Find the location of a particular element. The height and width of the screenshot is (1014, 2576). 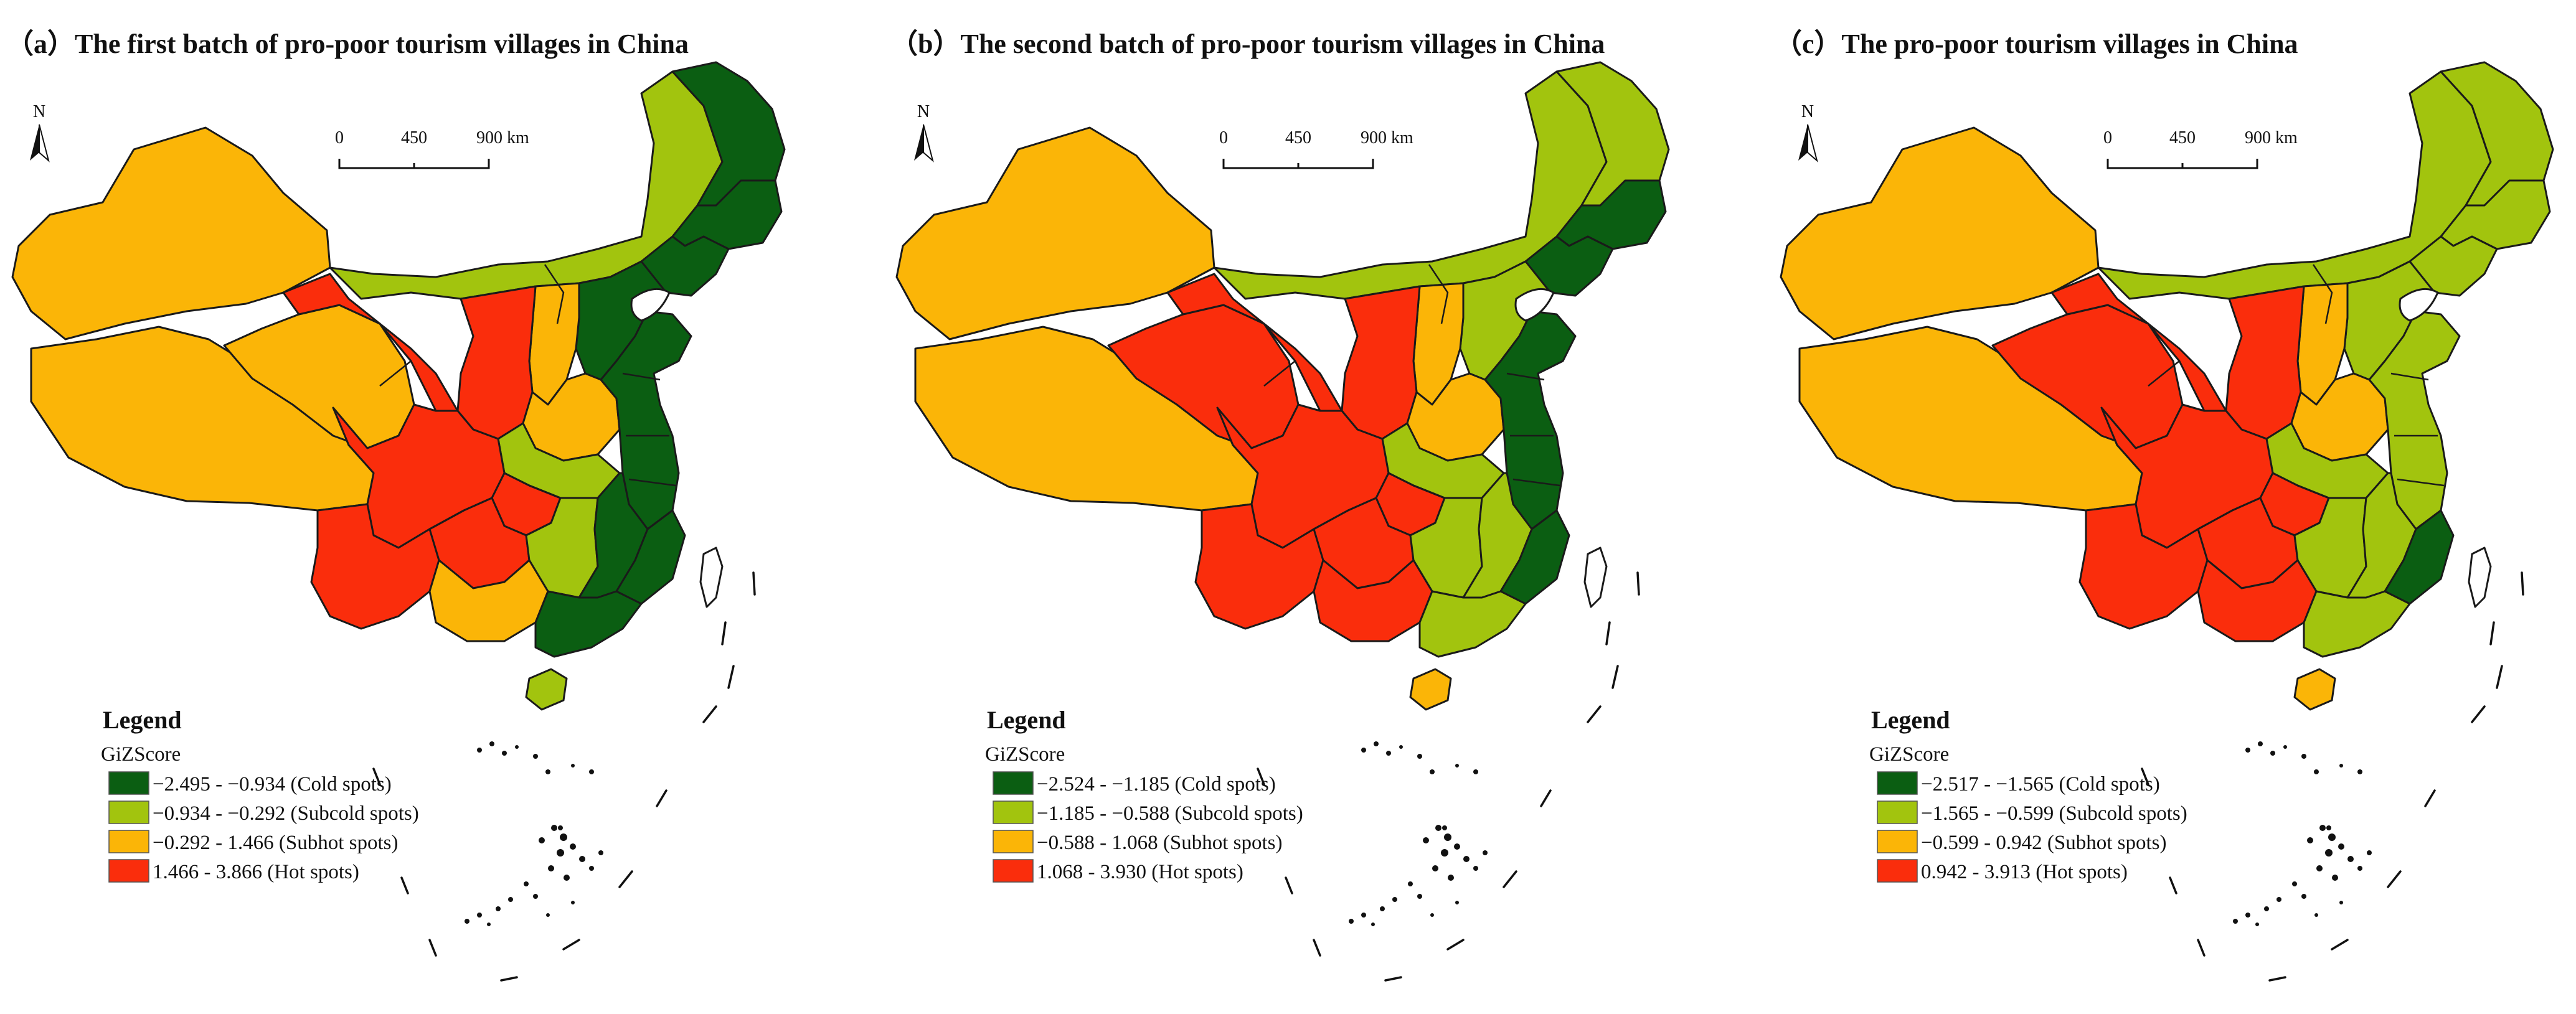

legend-item-cold: −2.524 - −1.185 (Cold spots) is located at coordinates (1134, 784).